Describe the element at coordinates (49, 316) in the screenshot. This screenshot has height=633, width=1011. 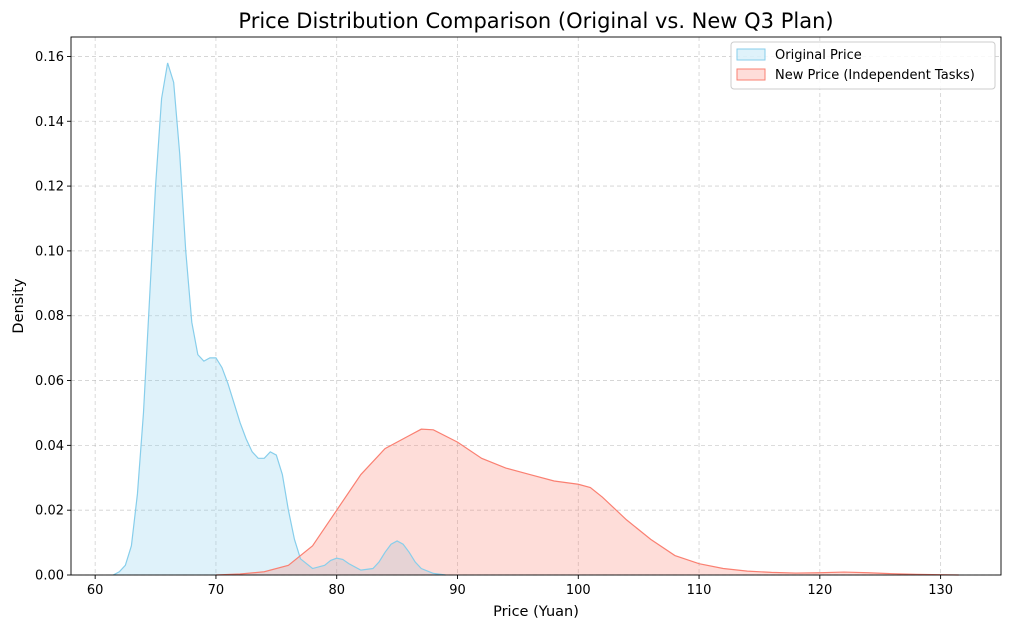
I see `y-tick-label: 0.08` at that location.